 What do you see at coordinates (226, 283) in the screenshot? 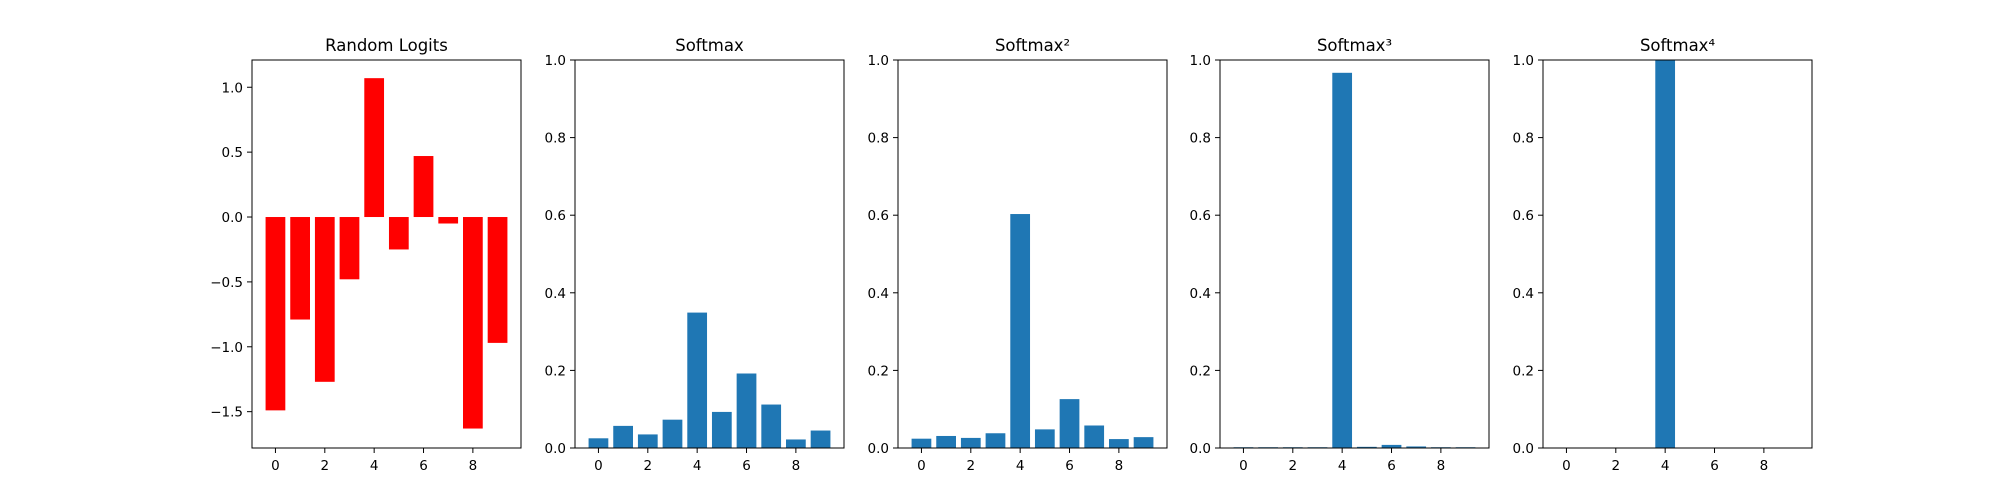
I see `y-tick-label: −0.5` at bounding box center [226, 283].